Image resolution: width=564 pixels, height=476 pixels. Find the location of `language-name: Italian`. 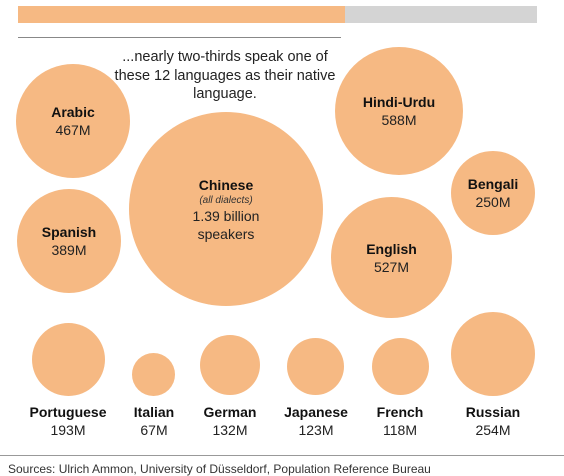

language-name: Italian is located at coordinates (154, 412).